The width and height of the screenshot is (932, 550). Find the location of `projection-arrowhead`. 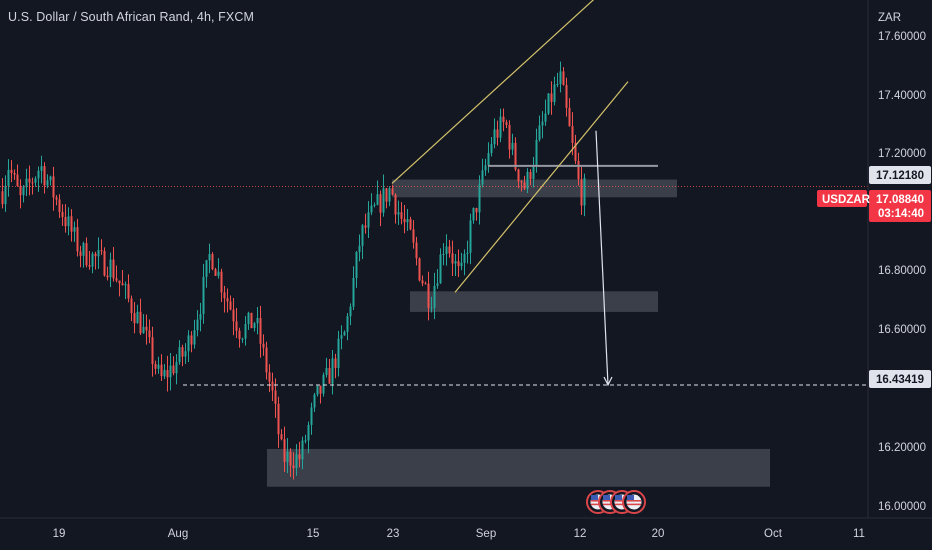

projection-arrowhead is located at coordinates (608, 381).